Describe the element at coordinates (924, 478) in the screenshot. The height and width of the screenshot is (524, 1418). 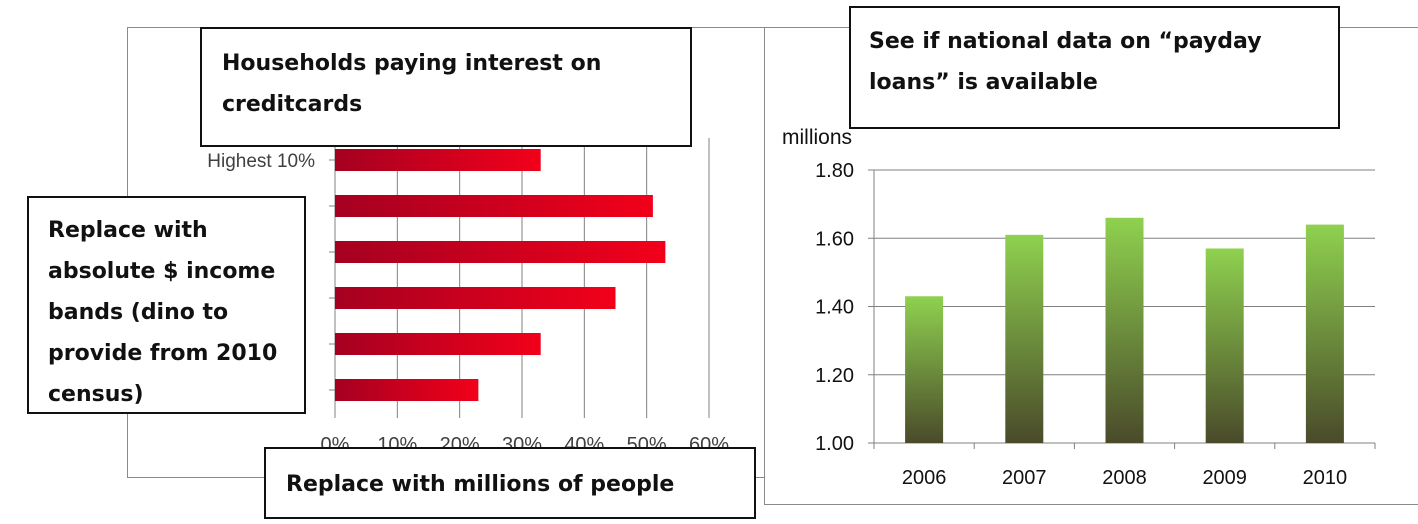
I see `x-category-label: 2006` at that location.